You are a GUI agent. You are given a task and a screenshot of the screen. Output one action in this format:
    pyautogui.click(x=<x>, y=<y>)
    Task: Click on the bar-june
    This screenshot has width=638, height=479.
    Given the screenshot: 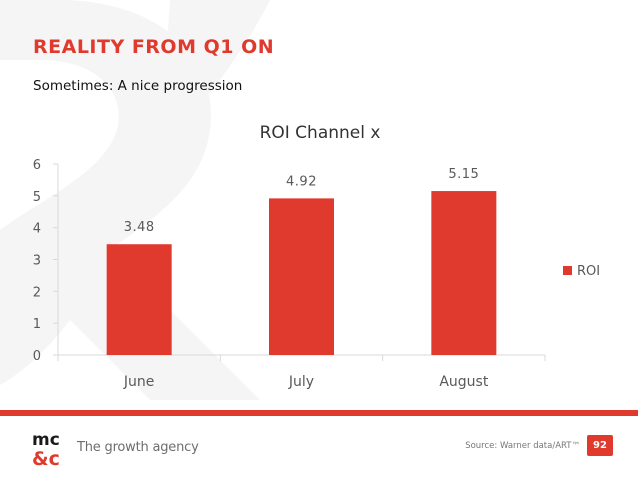 What is the action you would take?
    pyautogui.click(x=139, y=299)
    